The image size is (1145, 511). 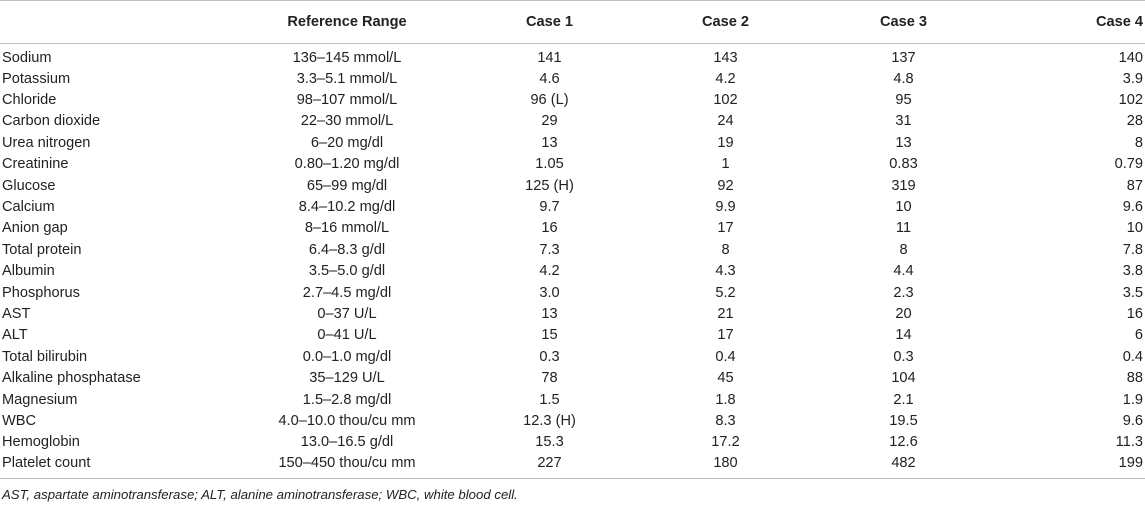 I want to click on table-row: Urea nitrogen 6–20 mg/dl 13 19 13 8, so click(x=572, y=142).